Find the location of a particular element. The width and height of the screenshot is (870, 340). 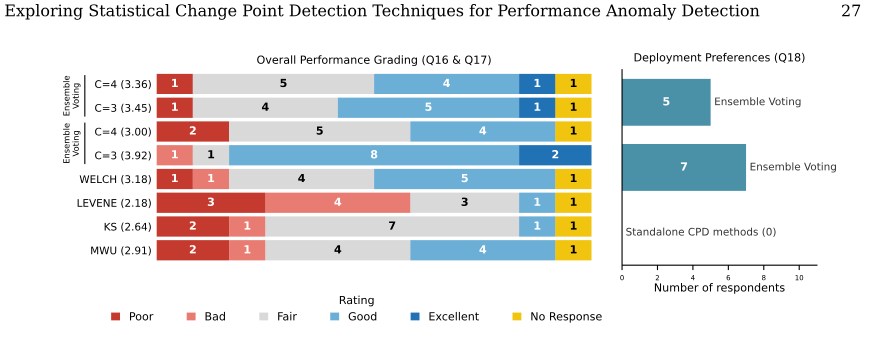

y-tick-label: C=4 (3.36) is located at coordinates (123, 85).